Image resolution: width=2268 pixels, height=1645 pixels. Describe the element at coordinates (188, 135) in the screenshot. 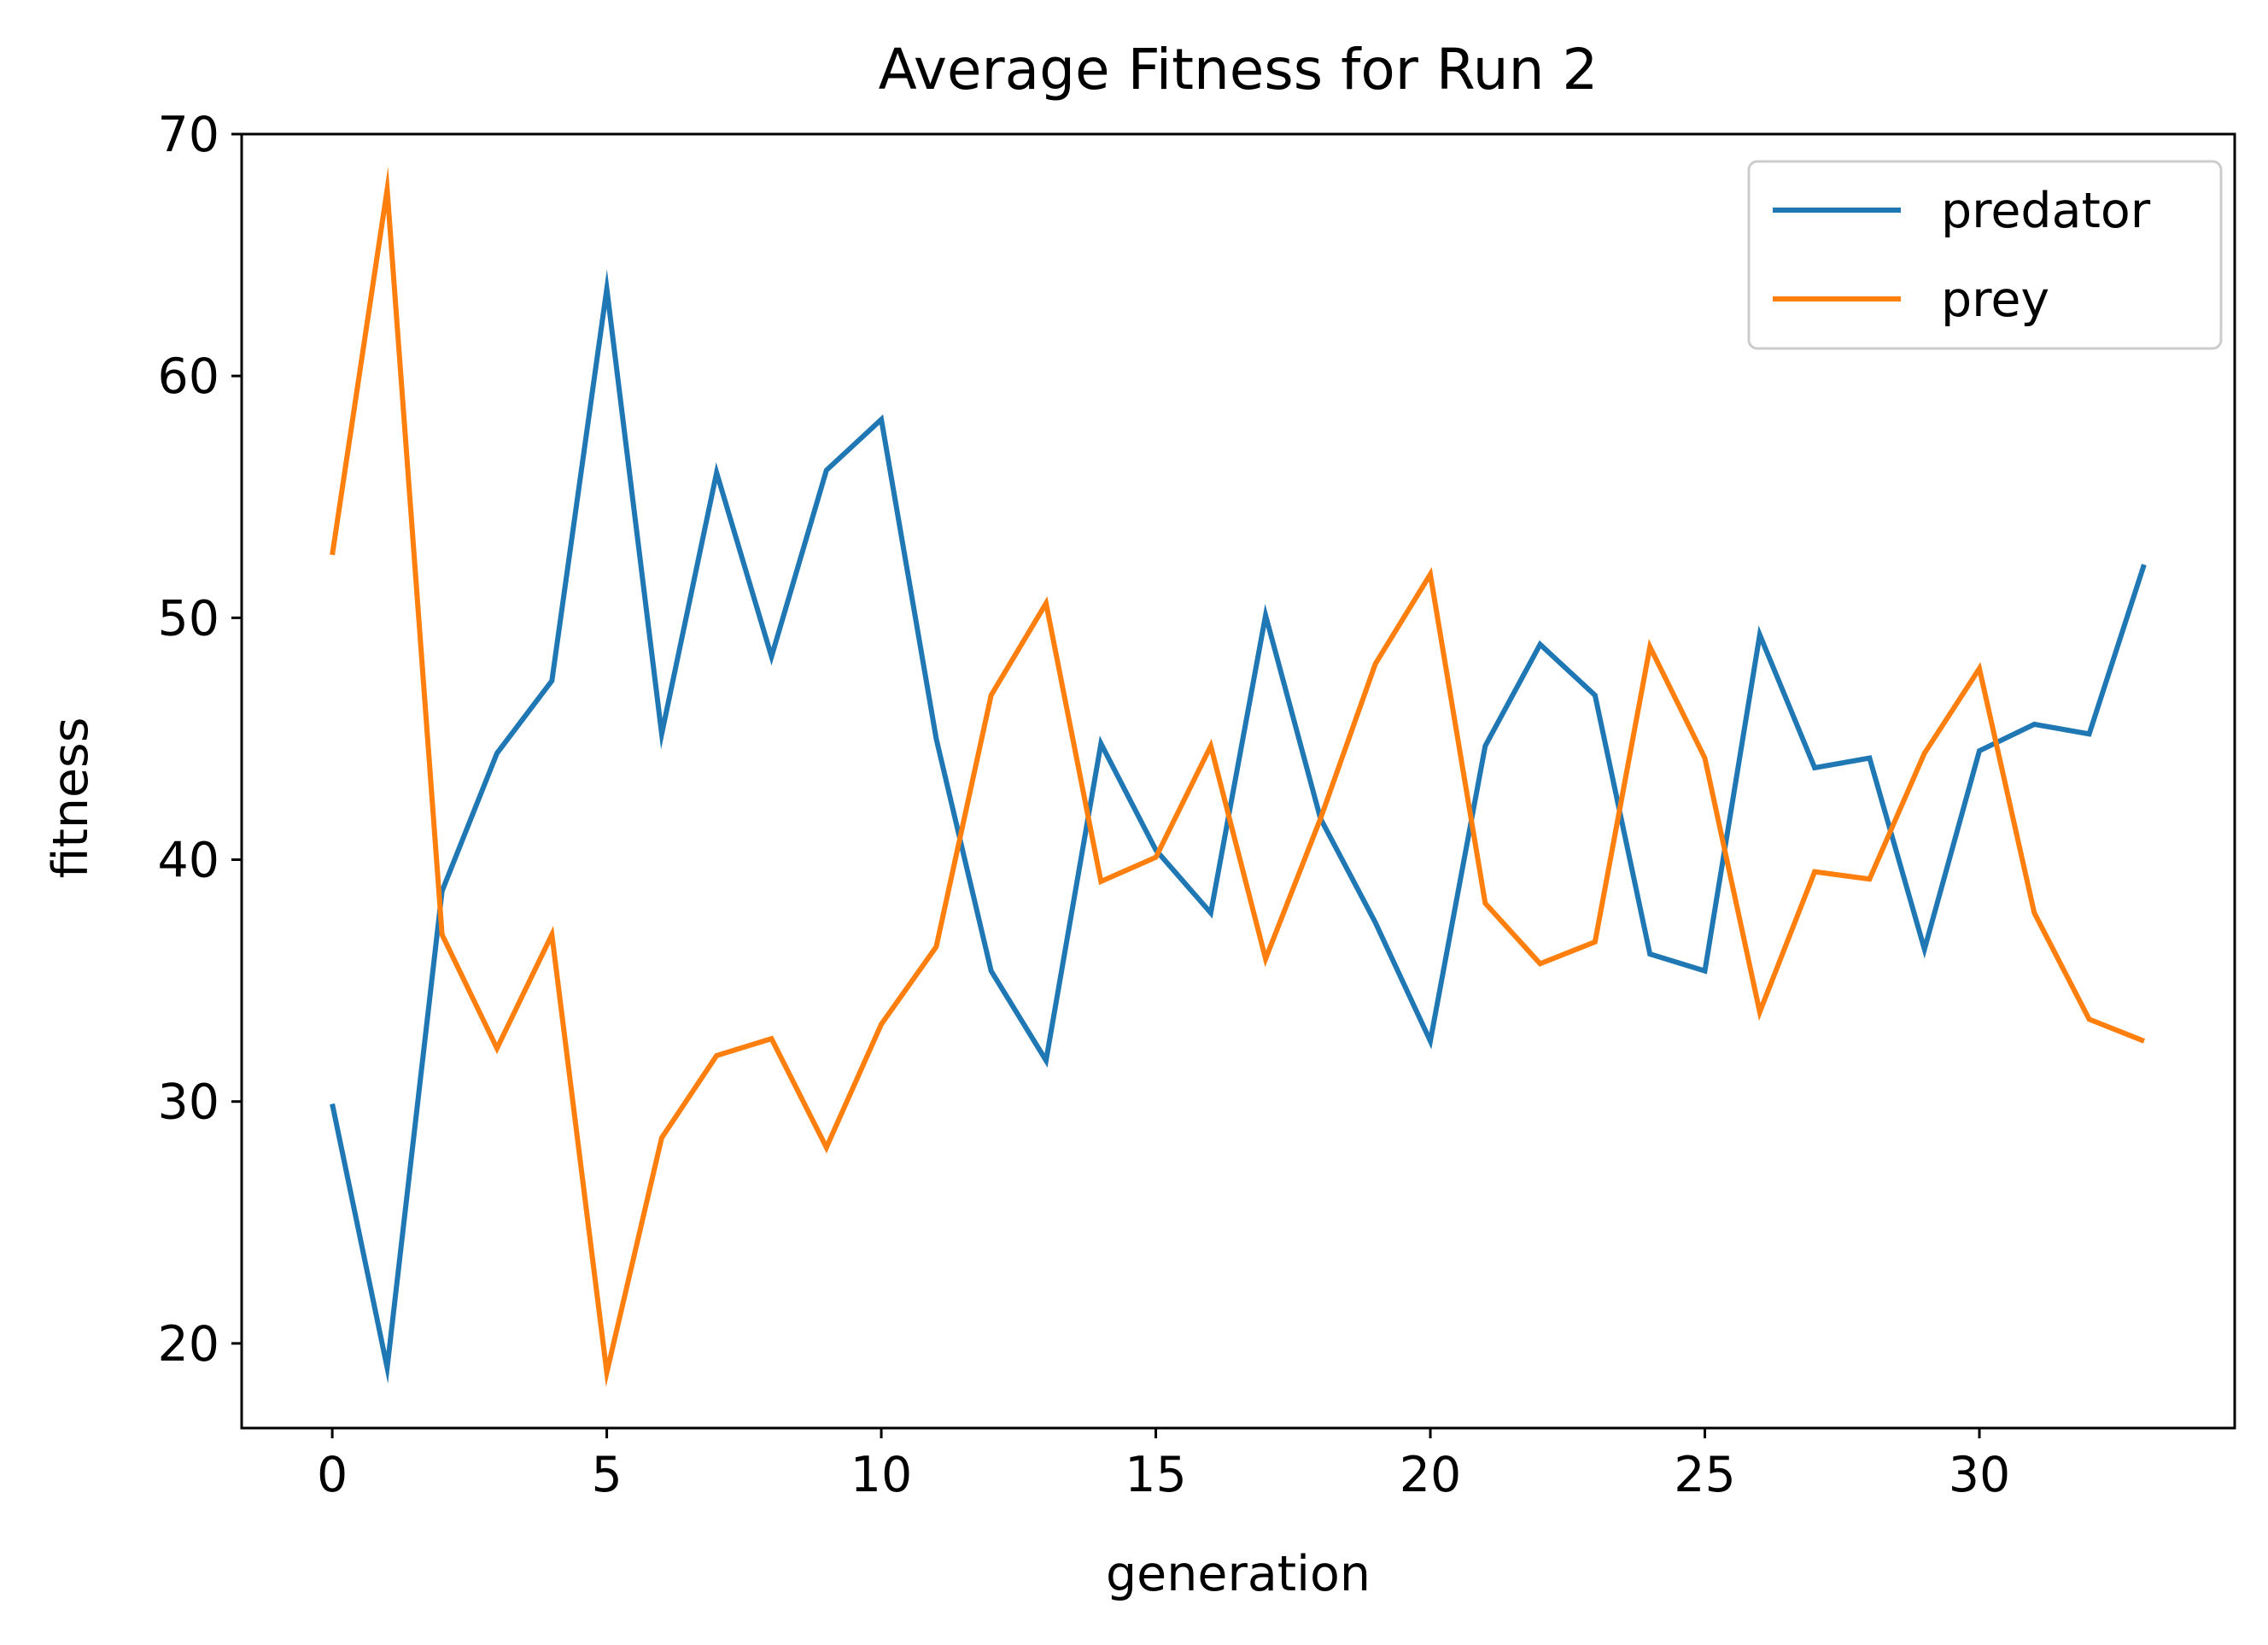

I see `y-tick-label: 70` at that location.